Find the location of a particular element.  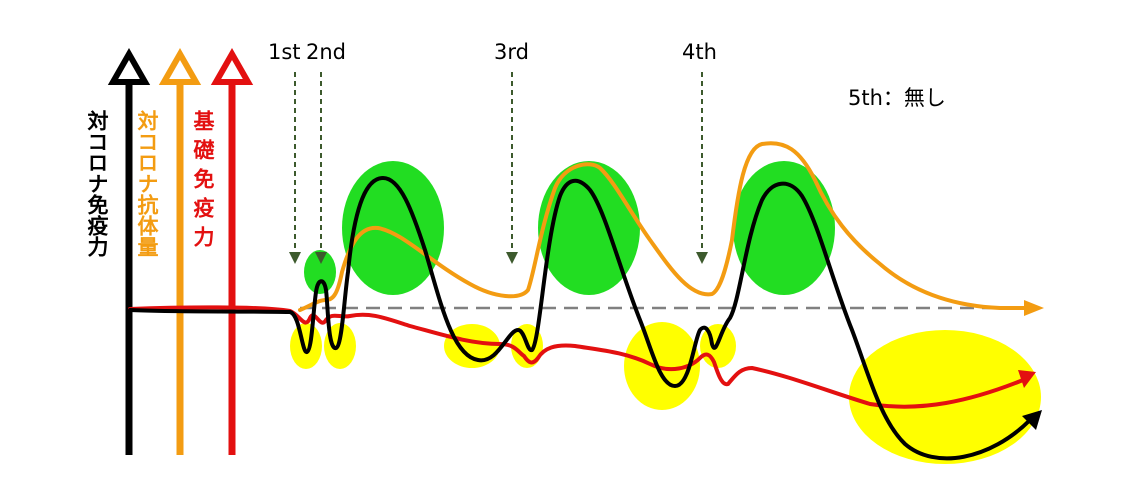

dose-label-2nd: 2nd is located at coordinates (326, 52).